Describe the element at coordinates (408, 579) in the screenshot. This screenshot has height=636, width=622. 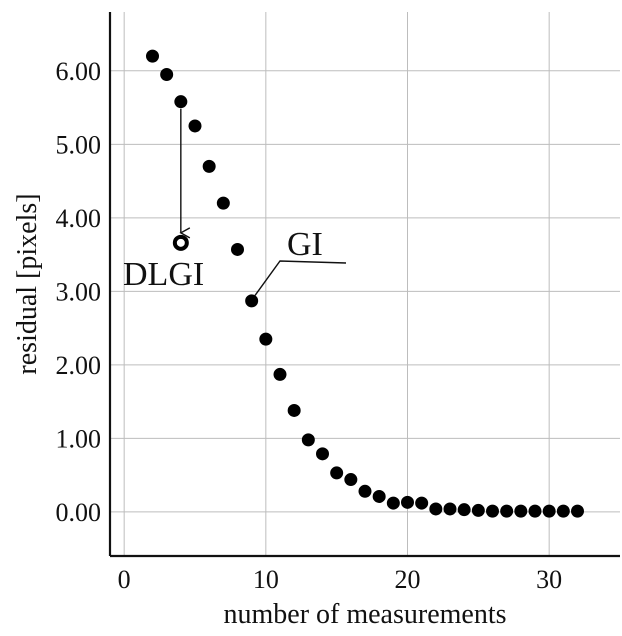
I see `x-tick-label-20: 20` at that location.